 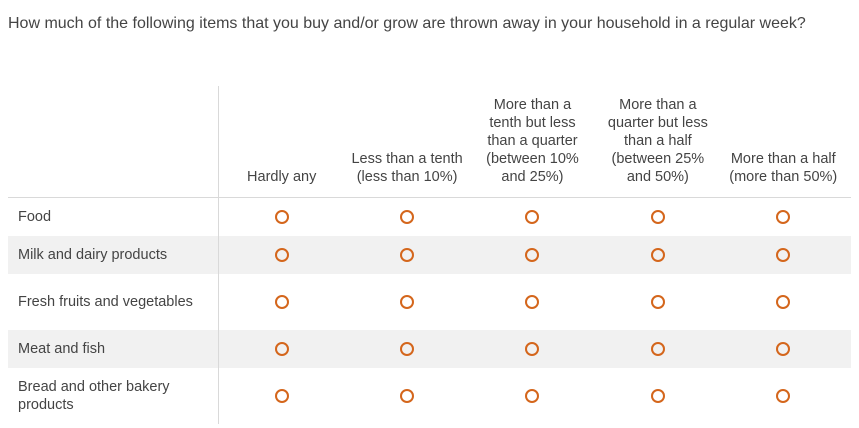 I want to click on matrix-row-bread-bakery: Bread and other bakery products, so click(x=429, y=396).